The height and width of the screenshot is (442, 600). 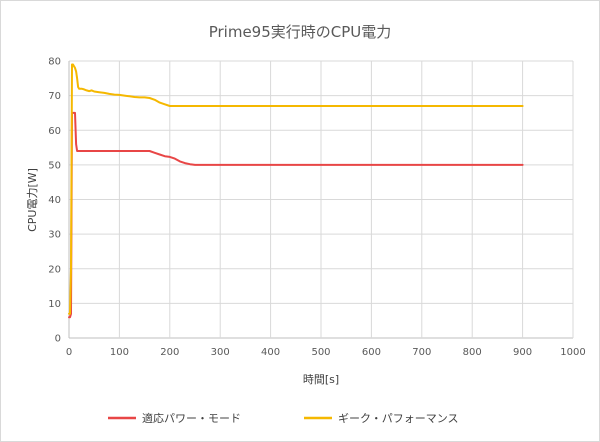 I want to click on x-tick-label: 800, so click(x=472, y=352).